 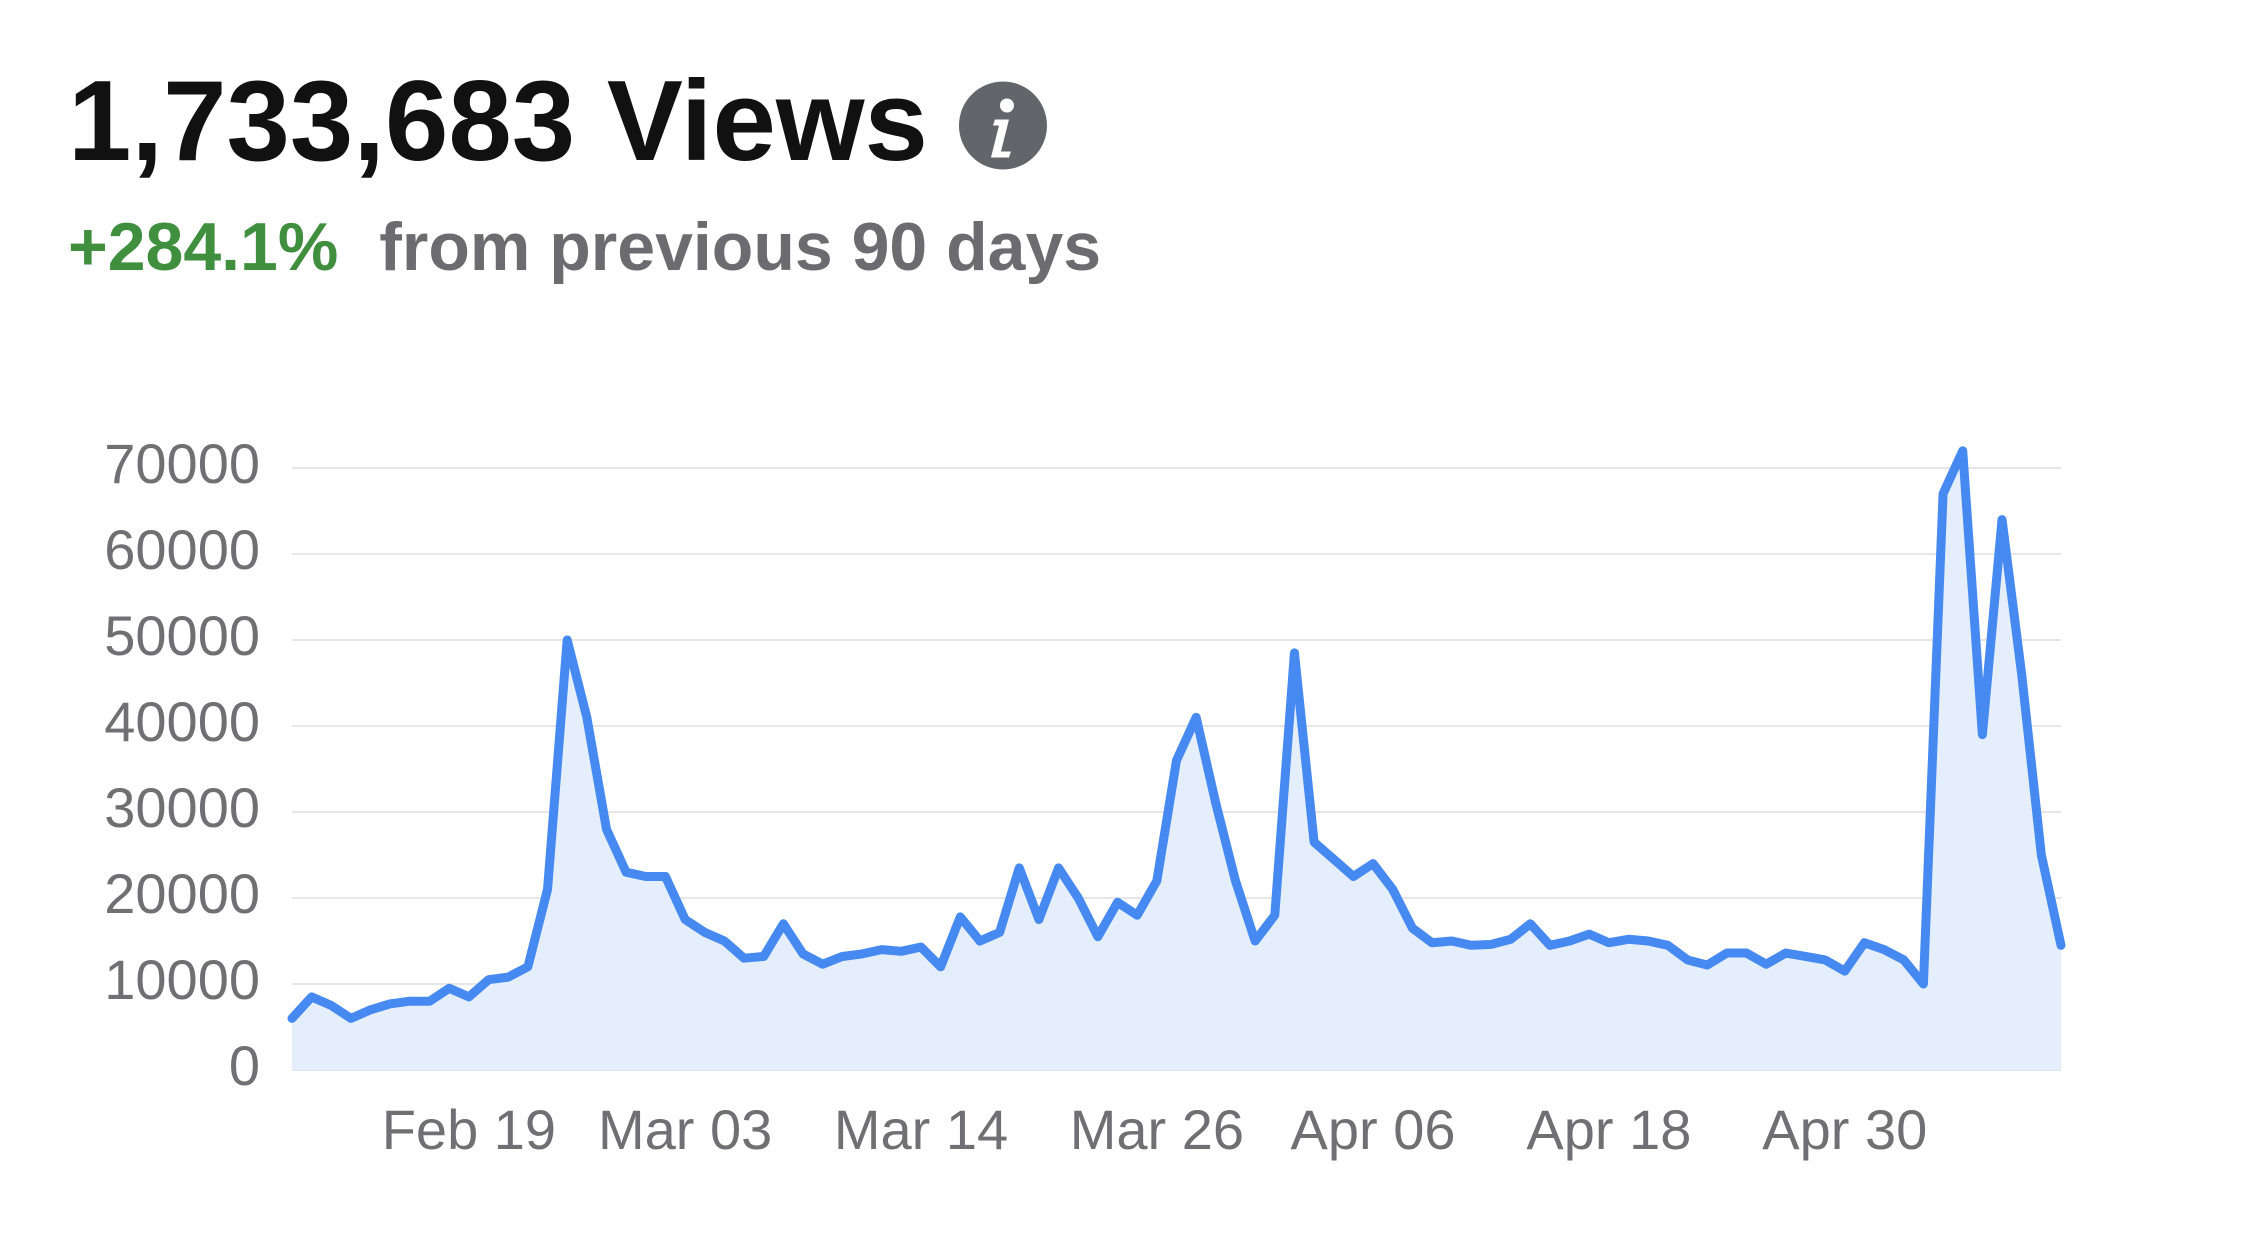 What do you see at coordinates (182, 807) in the screenshot?
I see `y-tick-label: 30000` at bounding box center [182, 807].